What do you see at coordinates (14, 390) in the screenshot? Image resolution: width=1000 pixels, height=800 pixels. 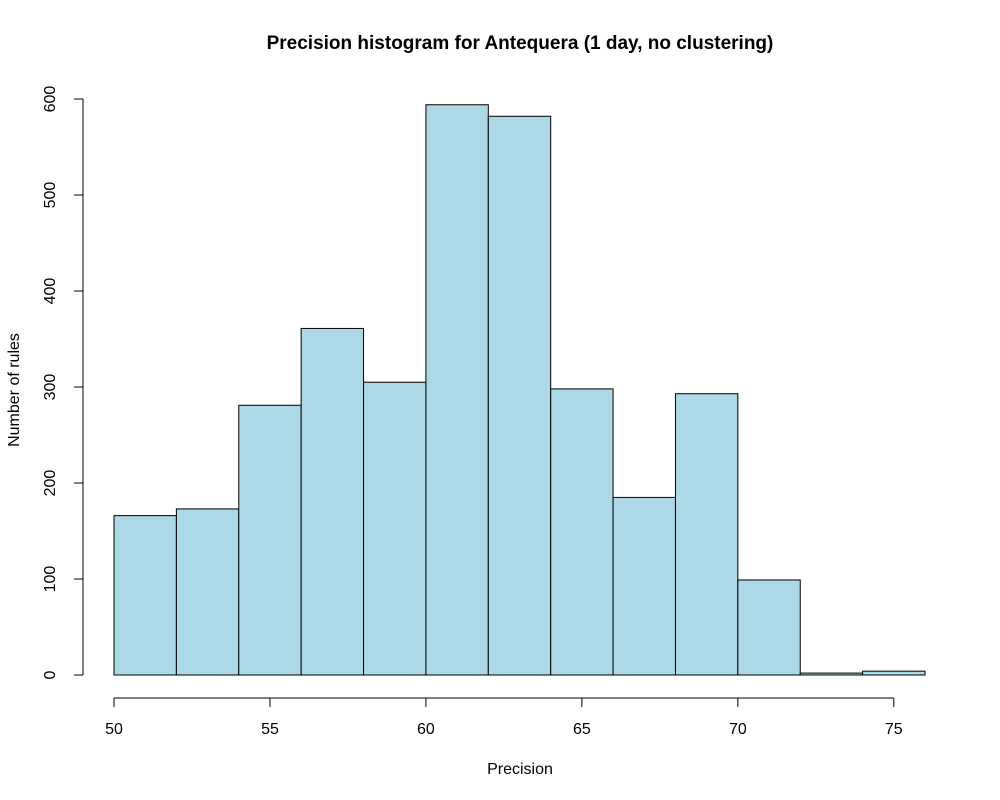 I see `y-axis-label: Number of rules` at bounding box center [14, 390].